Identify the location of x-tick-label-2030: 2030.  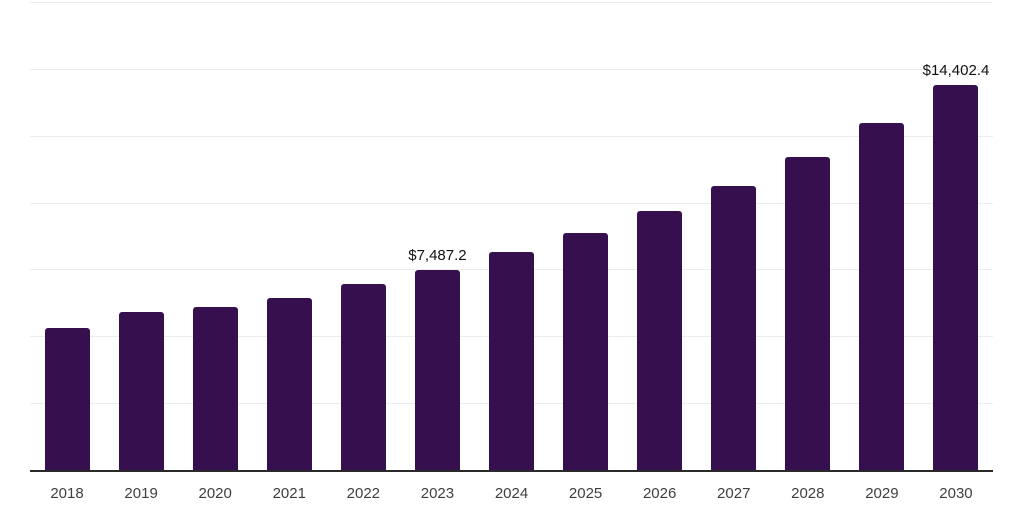
(956, 493).